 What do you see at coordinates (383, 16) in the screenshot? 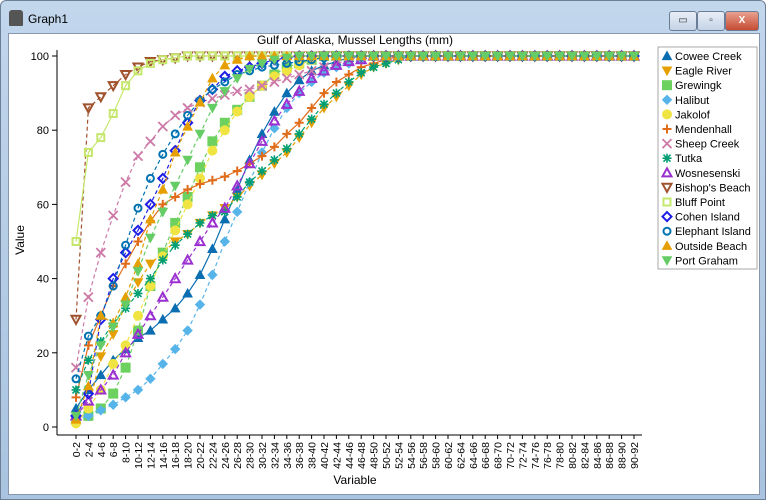
I see `title-bar: Graph1 ▭ ▫ X` at bounding box center [383, 16].